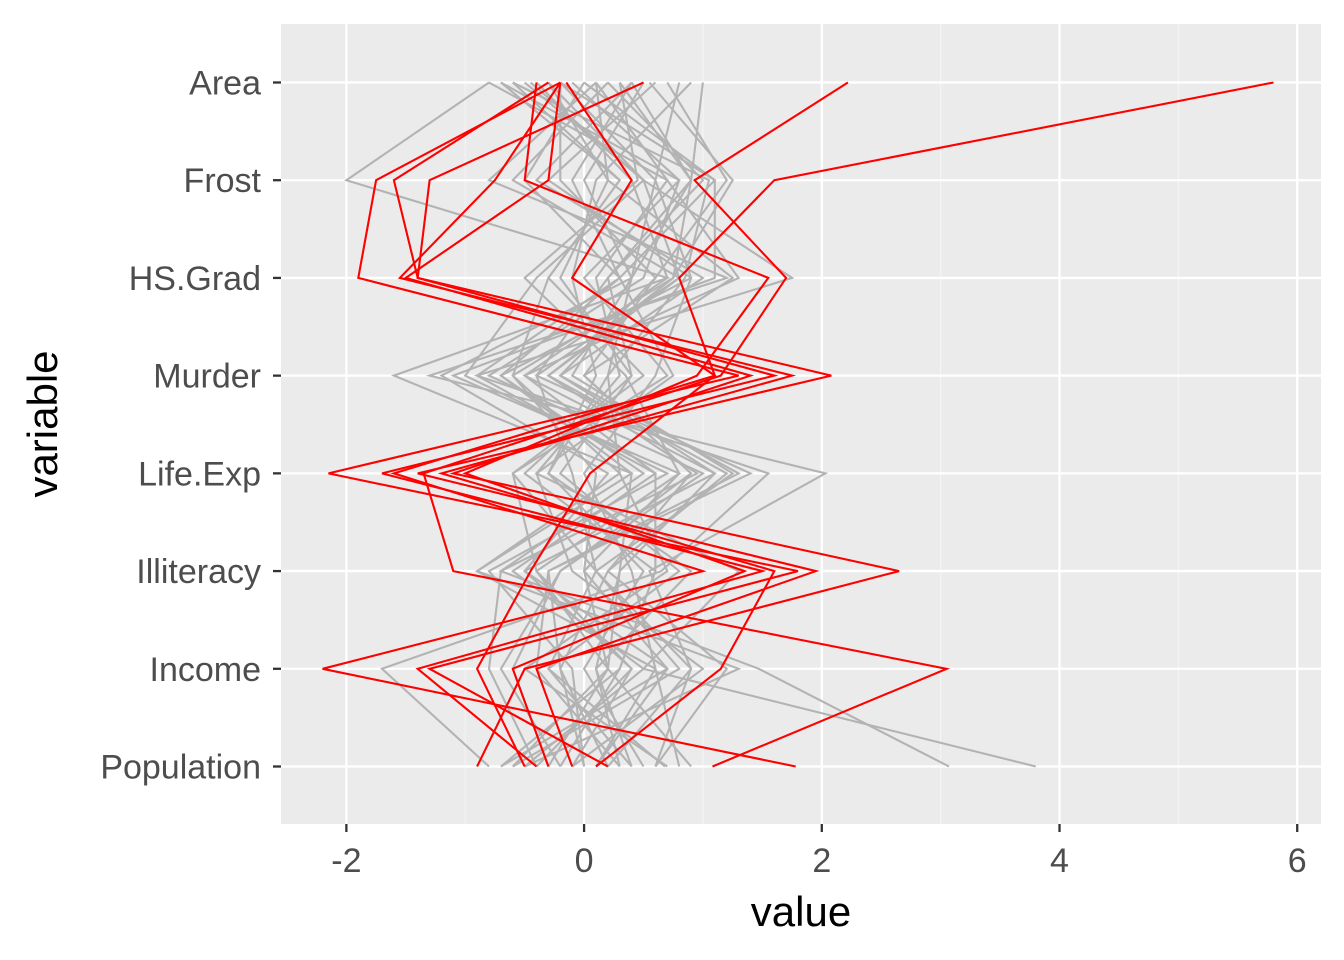  Describe the element at coordinates (801, 911) in the screenshot. I see `x-axis-title: value` at that location.